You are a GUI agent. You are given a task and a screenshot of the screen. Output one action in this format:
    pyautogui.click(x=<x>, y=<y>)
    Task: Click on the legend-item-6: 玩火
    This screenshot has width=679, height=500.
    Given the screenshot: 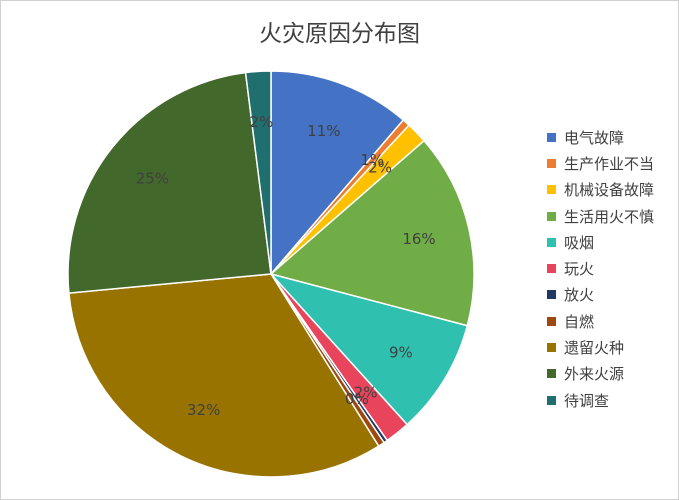 What is the action you would take?
    pyautogui.click(x=600, y=268)
    